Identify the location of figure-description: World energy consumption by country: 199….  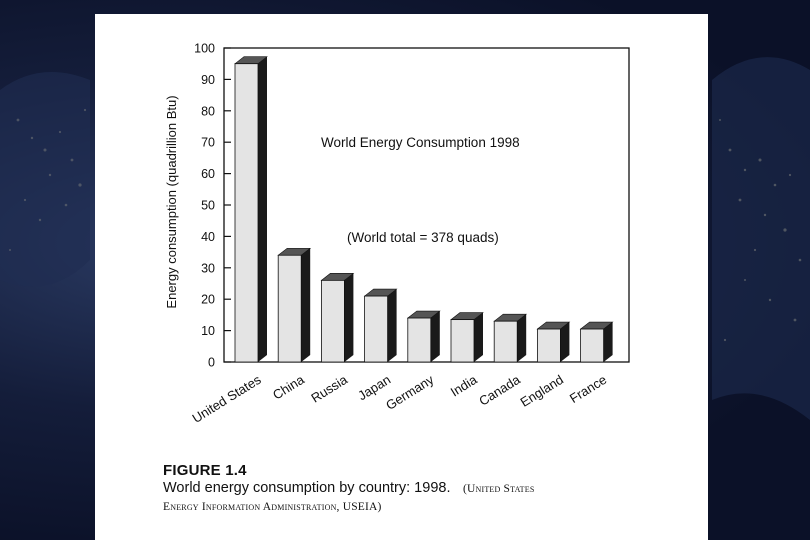
(307, 488).